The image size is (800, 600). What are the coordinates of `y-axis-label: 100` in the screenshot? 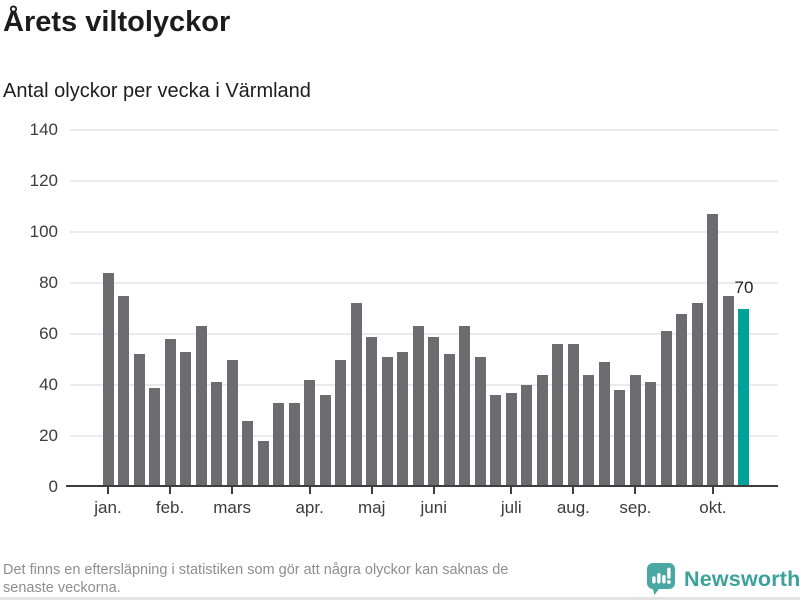 It's located at (43, 231).